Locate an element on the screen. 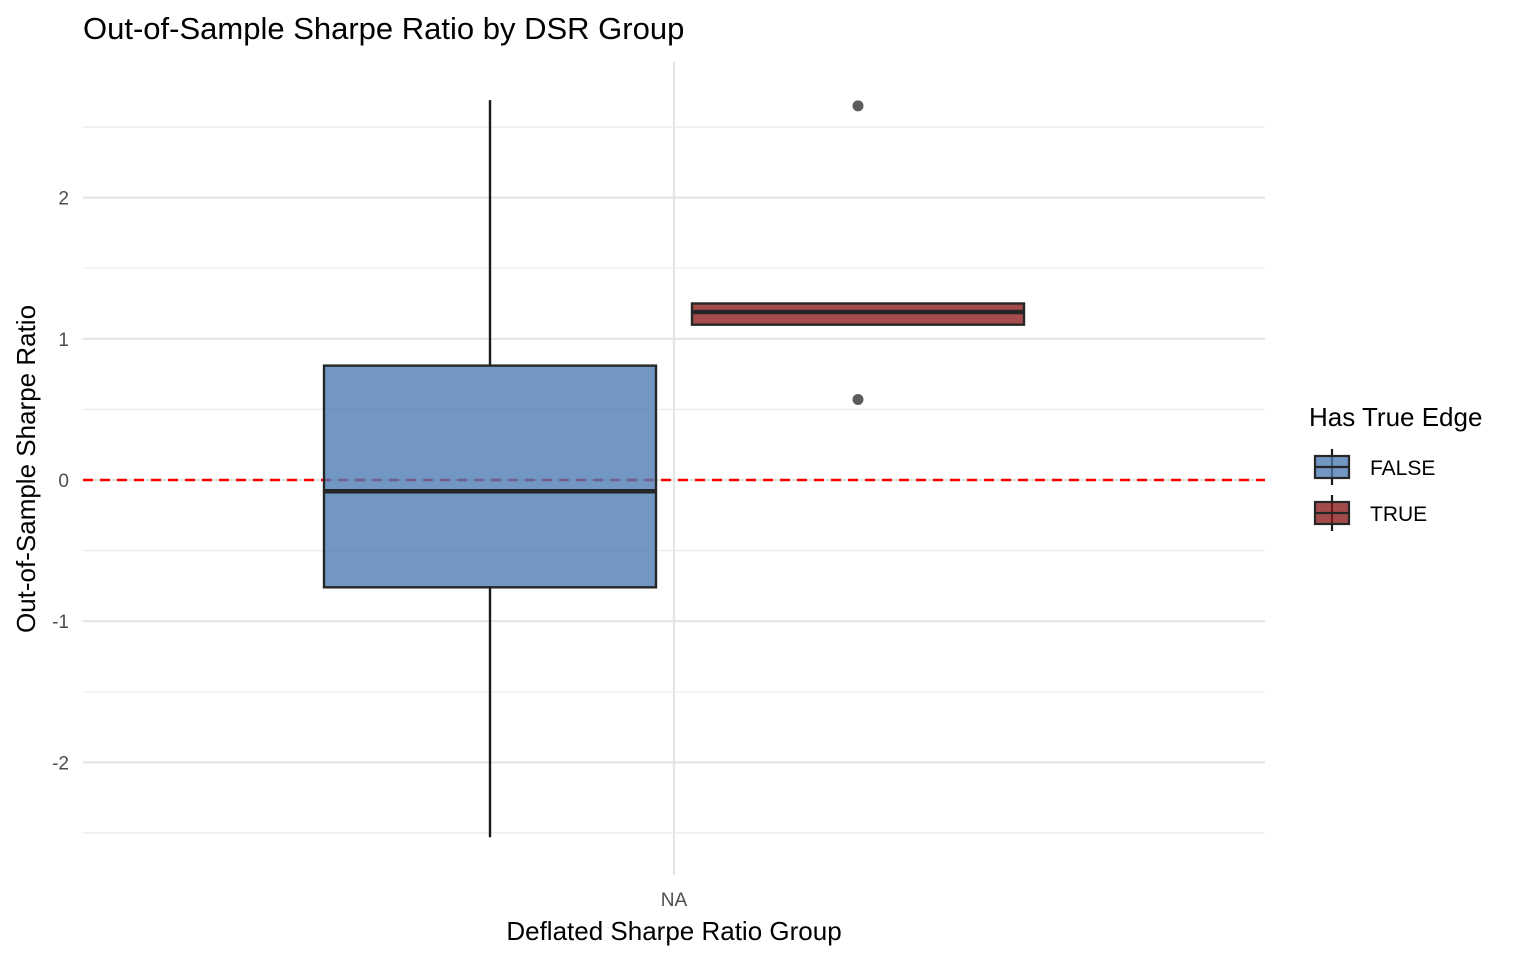 The image size is (1536, 960). legend: Has True Edge FALSE TRUE is located at coordinates (1395, 466).